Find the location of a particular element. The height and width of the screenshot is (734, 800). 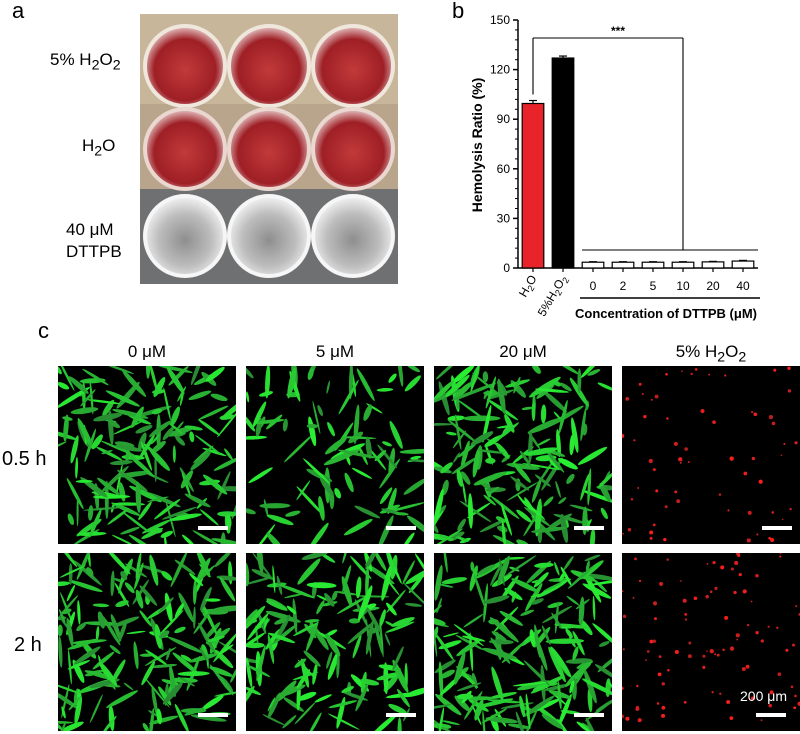

micrograph-5um-0-5h is located at coordinates (335, 455).